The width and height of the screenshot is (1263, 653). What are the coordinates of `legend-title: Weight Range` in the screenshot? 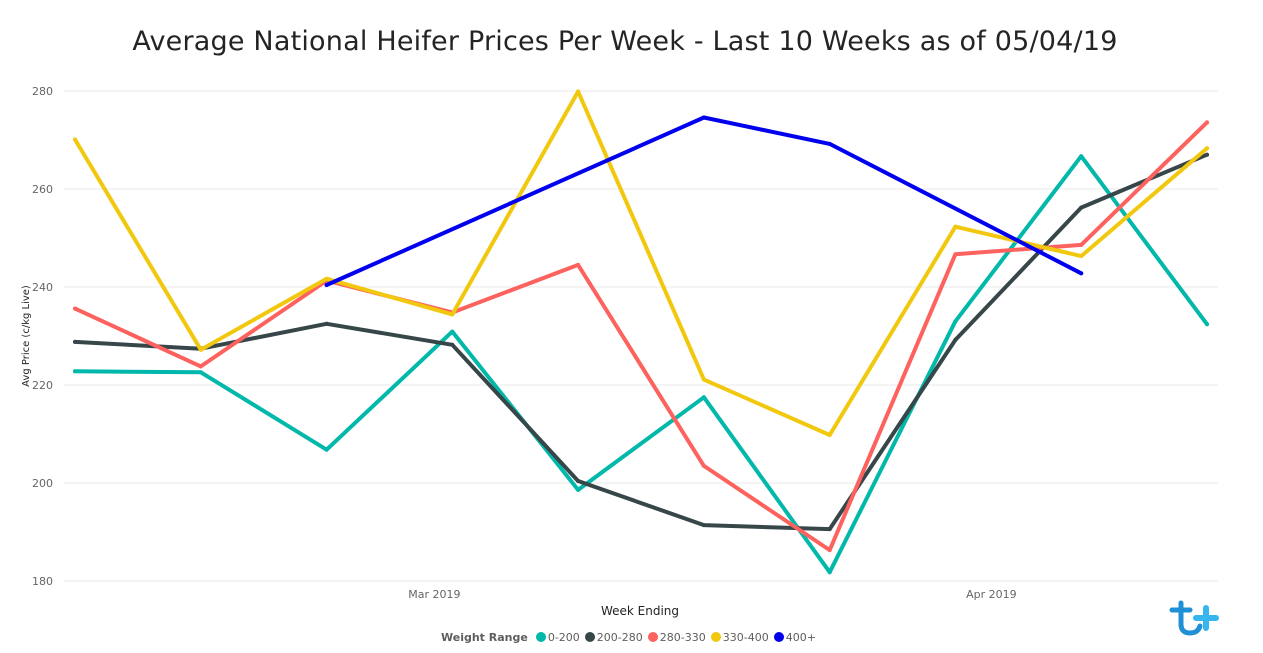 It's located at (484, 637).